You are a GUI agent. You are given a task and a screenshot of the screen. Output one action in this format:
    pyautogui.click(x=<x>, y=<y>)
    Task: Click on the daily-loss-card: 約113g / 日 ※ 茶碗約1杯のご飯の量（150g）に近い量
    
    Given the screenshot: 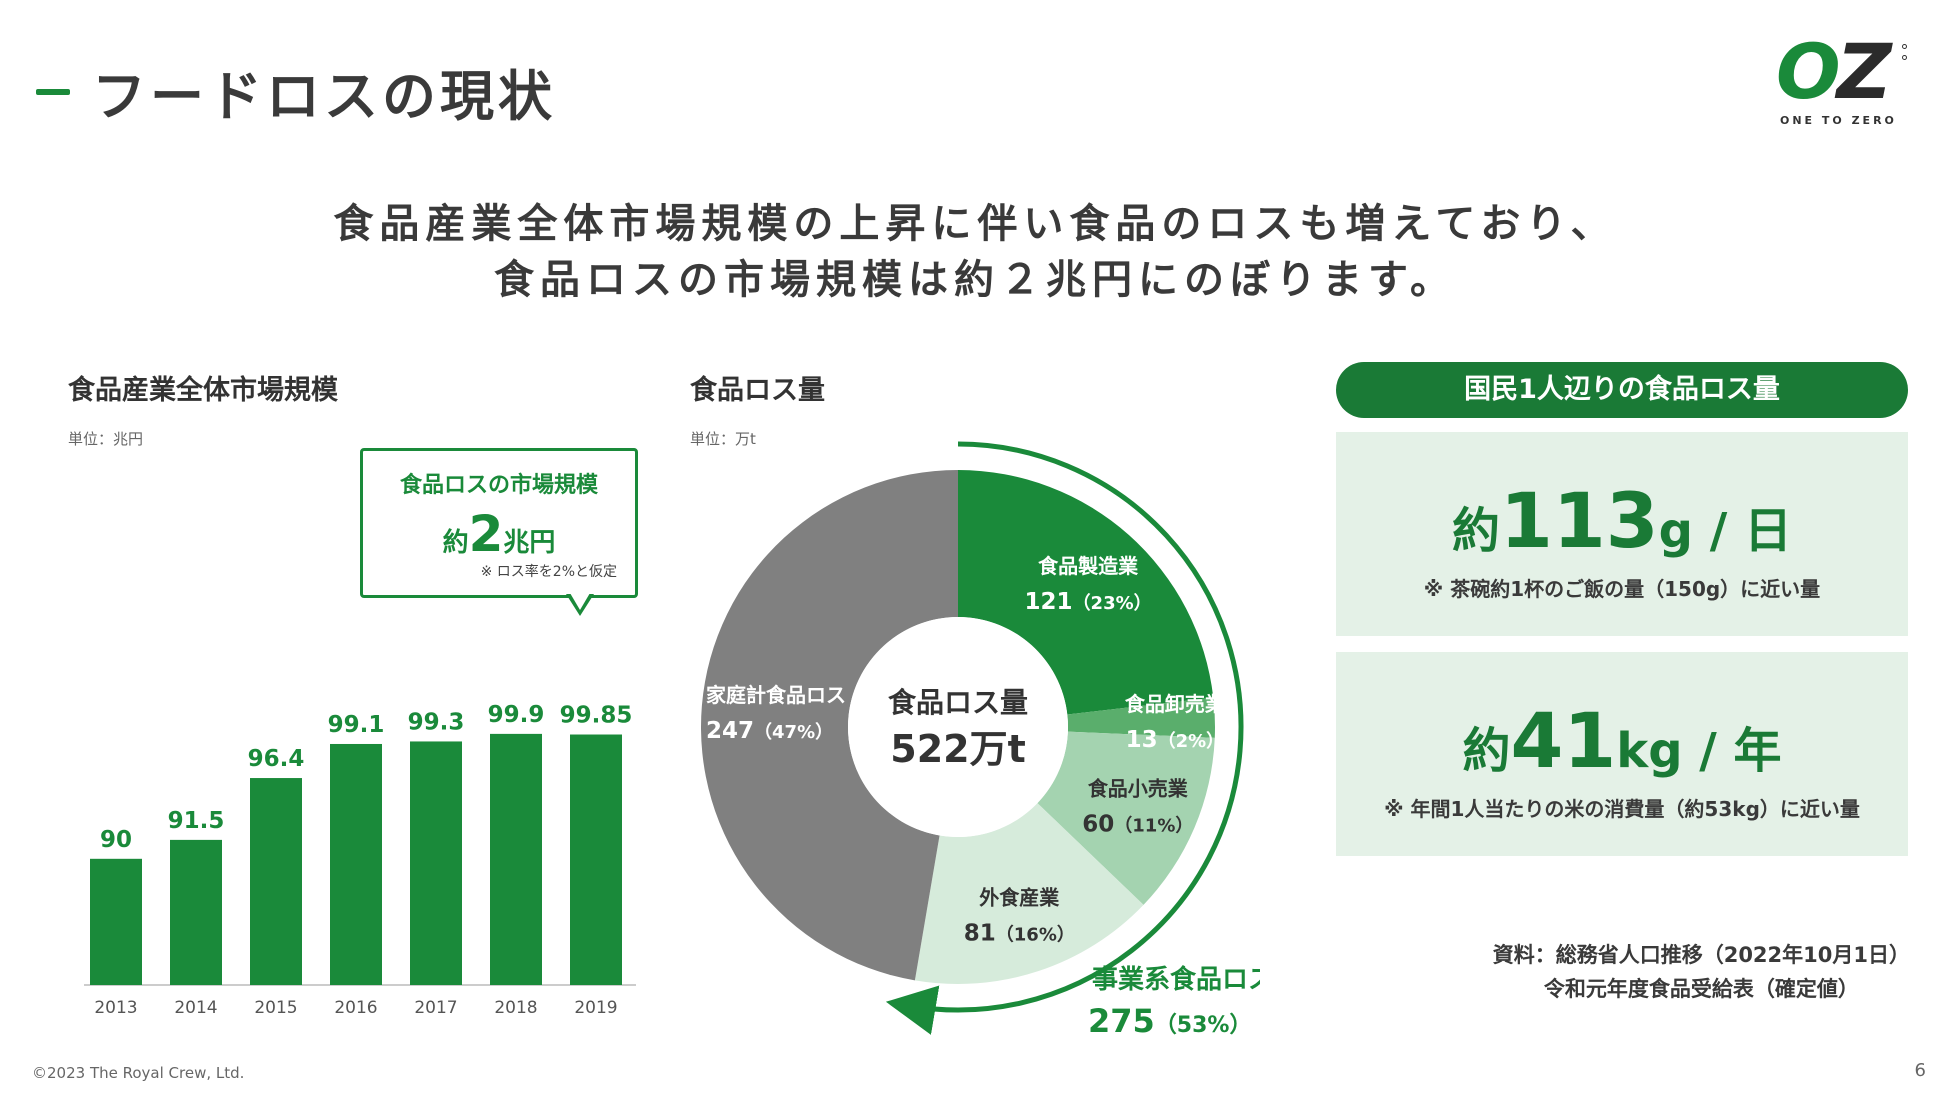 What is the action you would take?
    pyautogui.click(x=1622, y=534)
    